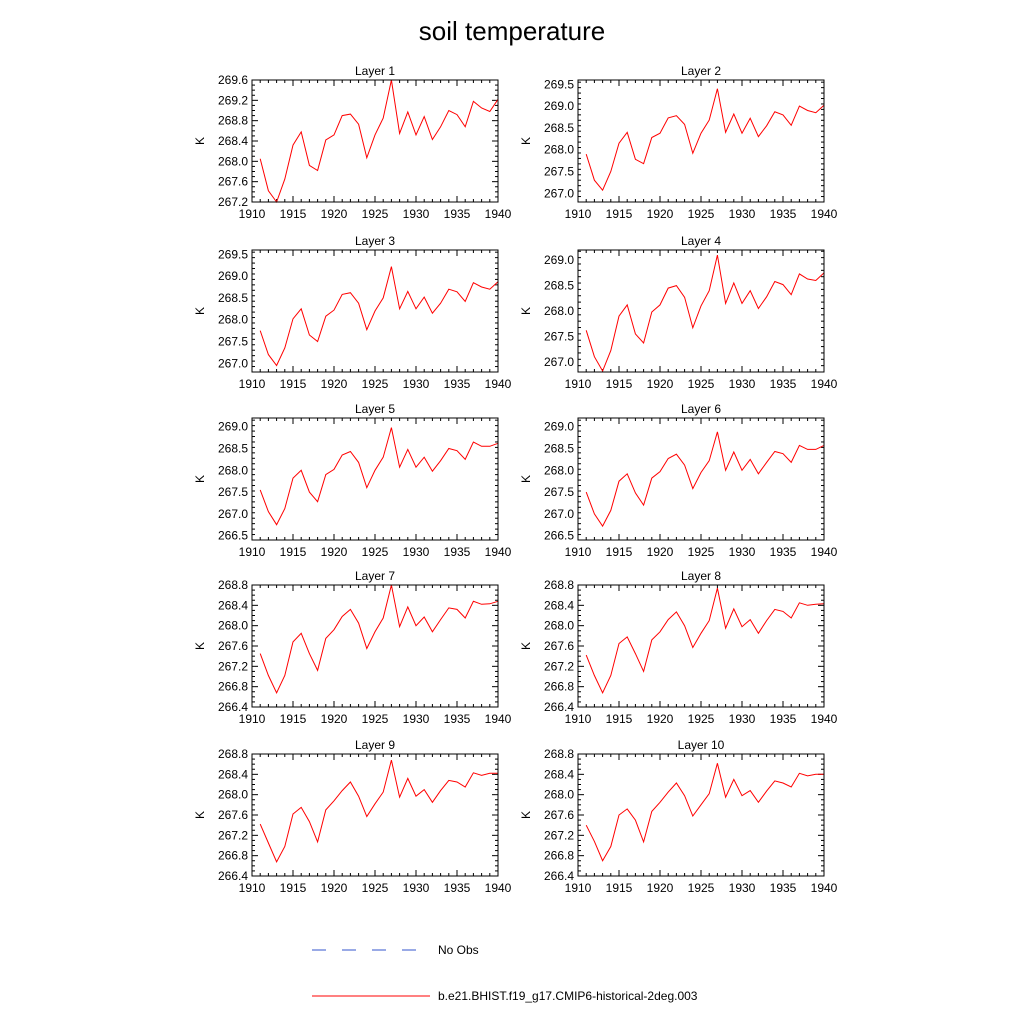 Image resolution: width=1024 pixels, height=1024 pixels. I want to click on figure-title: soil temperature, so click(512, 31).